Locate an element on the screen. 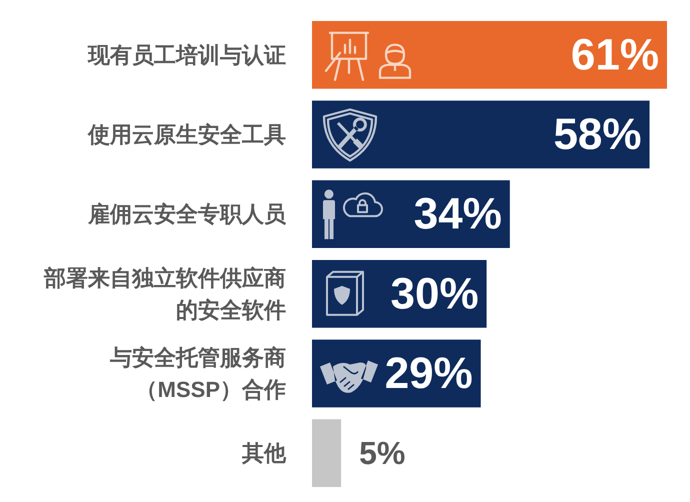  y-tick-label: 与安全托管服务商（MSSP）合作 is located at coordinates (197, 373).